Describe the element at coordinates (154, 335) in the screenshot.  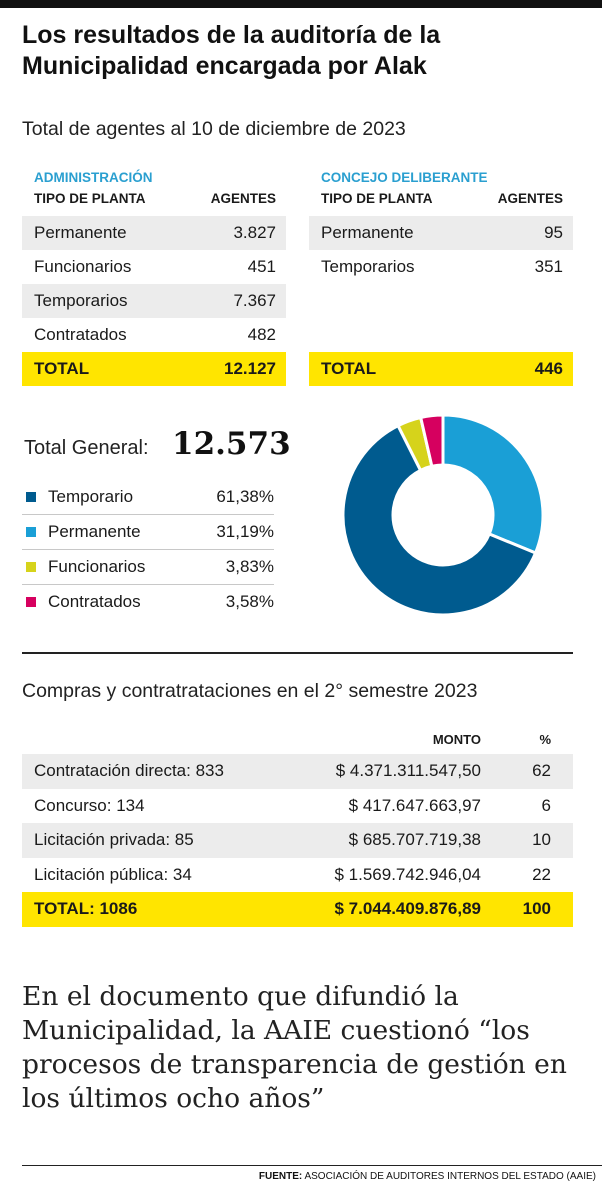
I see `table-row: Contratados 482` at that location.